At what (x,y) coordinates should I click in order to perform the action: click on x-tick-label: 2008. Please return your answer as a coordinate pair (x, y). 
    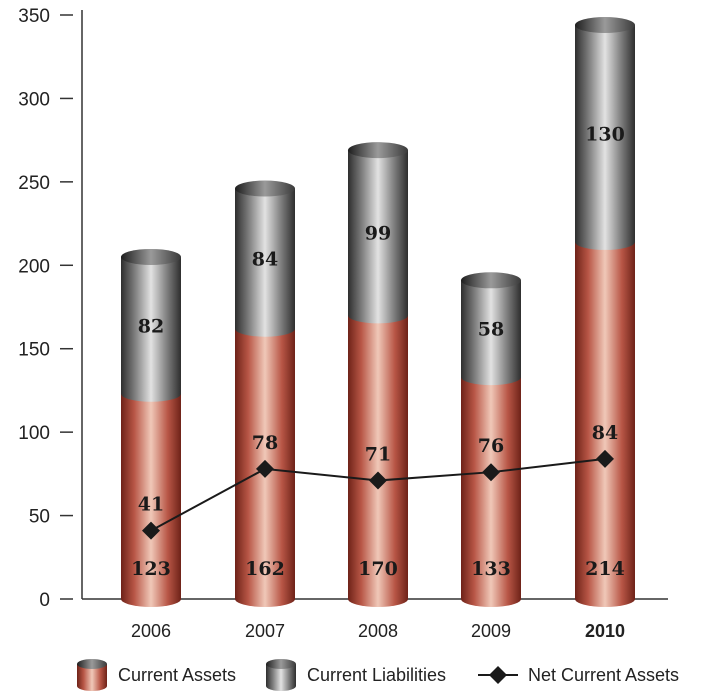
    Looking at the image, I should click on (378, 631).